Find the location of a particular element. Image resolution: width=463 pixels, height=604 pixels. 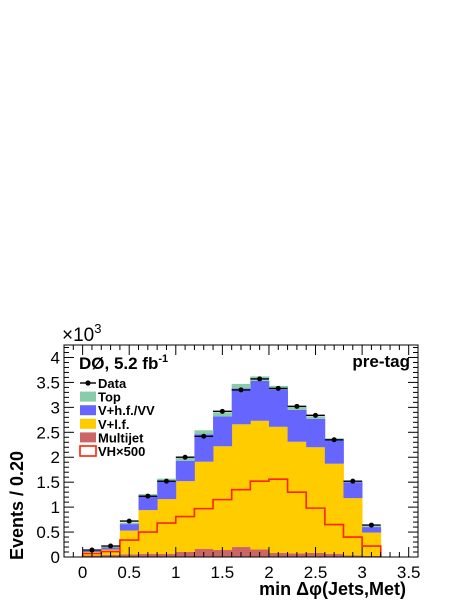

y-tick-label-8: 4 is located at coordinates (55, 357).